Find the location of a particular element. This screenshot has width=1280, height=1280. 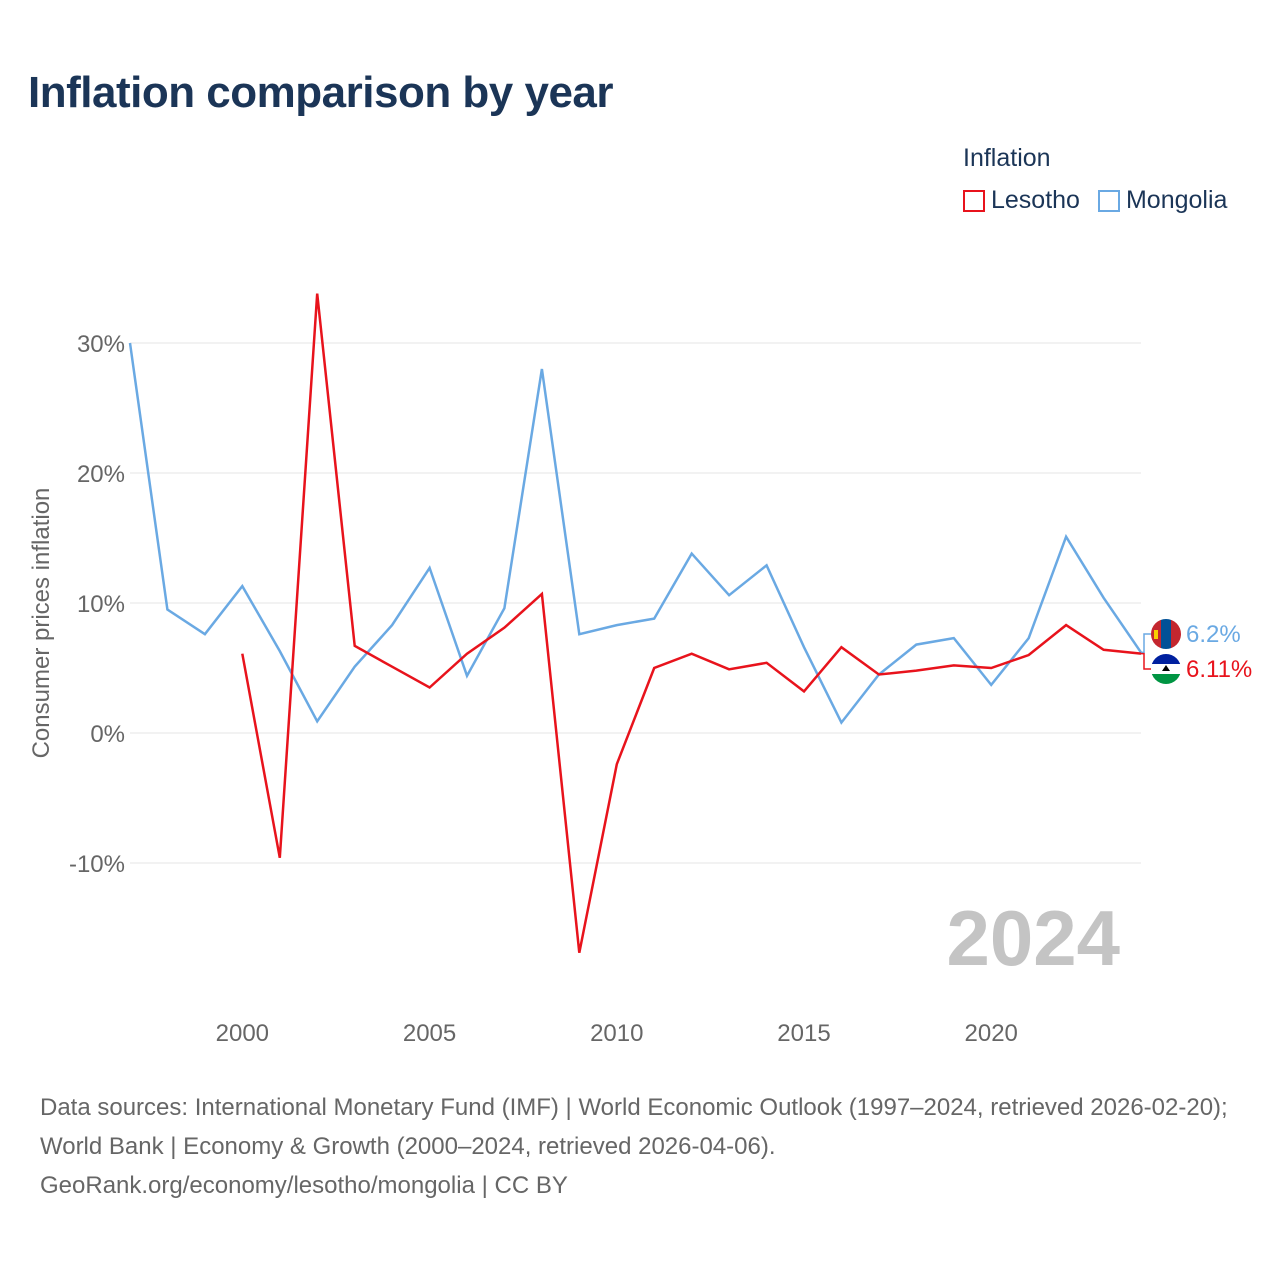

end-connector-mongolia is located at coordinates (1146, 643).